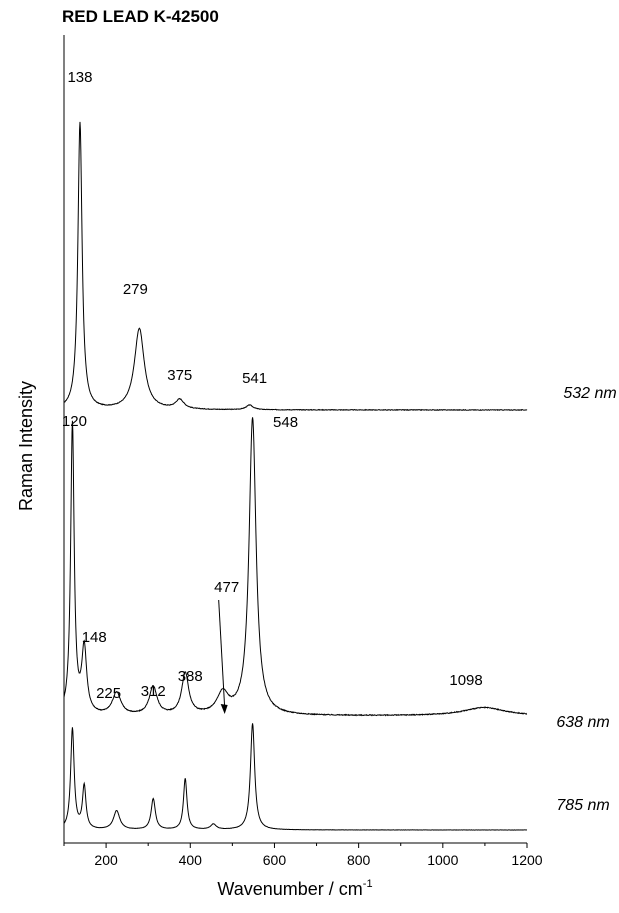  Describe the element at coordinates (582, 722) in the screenshot. I see `series-label: 638 nm` at that location.